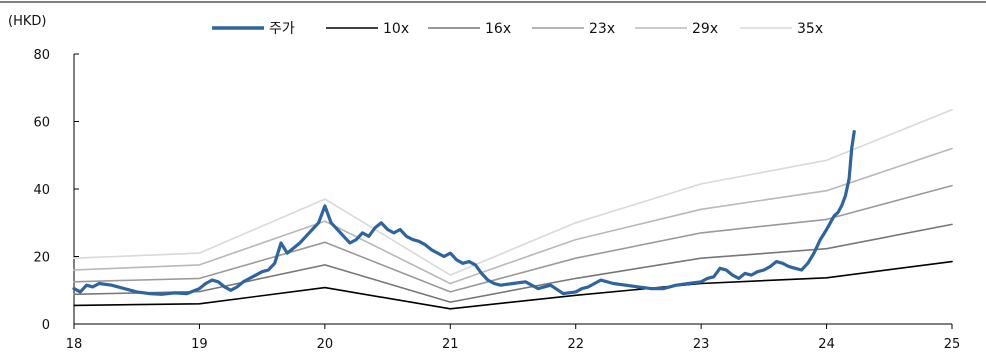 Image resolution: width=986 pixels, height=364 pixels. I want to click on x-tick-label: 25, so click(952, 344).